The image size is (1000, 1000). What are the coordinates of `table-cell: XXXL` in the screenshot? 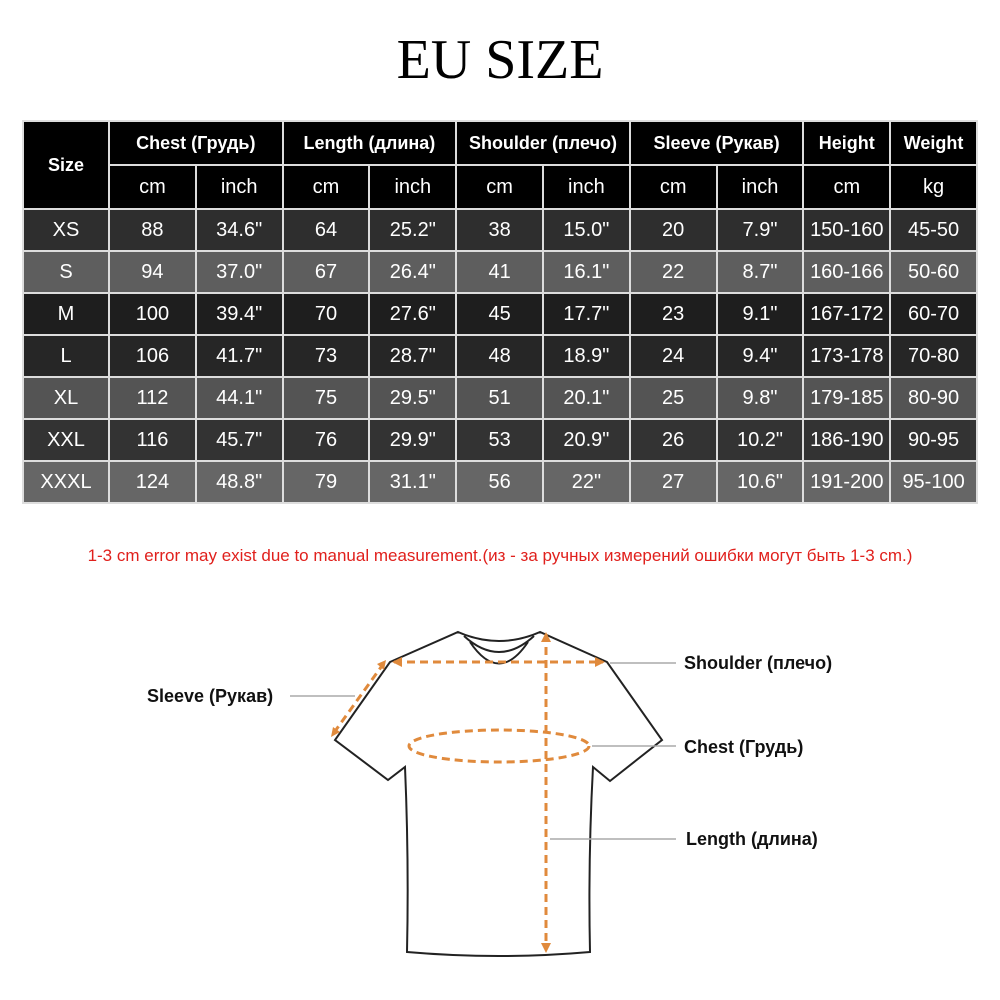 It's located at (66, 482).